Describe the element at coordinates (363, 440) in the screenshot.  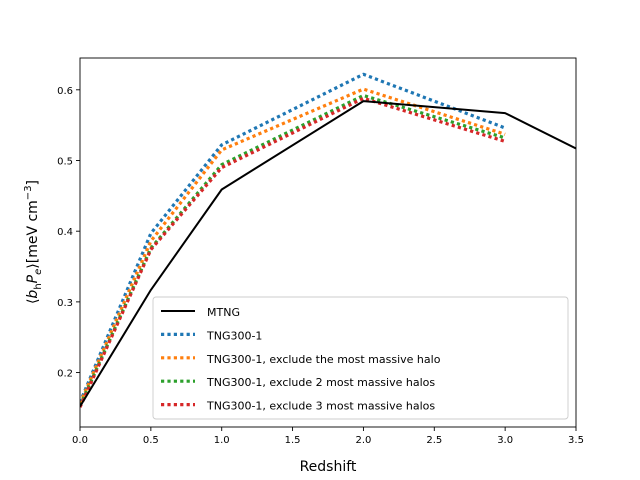
I see `x-tick-label: 2.0` at that location.